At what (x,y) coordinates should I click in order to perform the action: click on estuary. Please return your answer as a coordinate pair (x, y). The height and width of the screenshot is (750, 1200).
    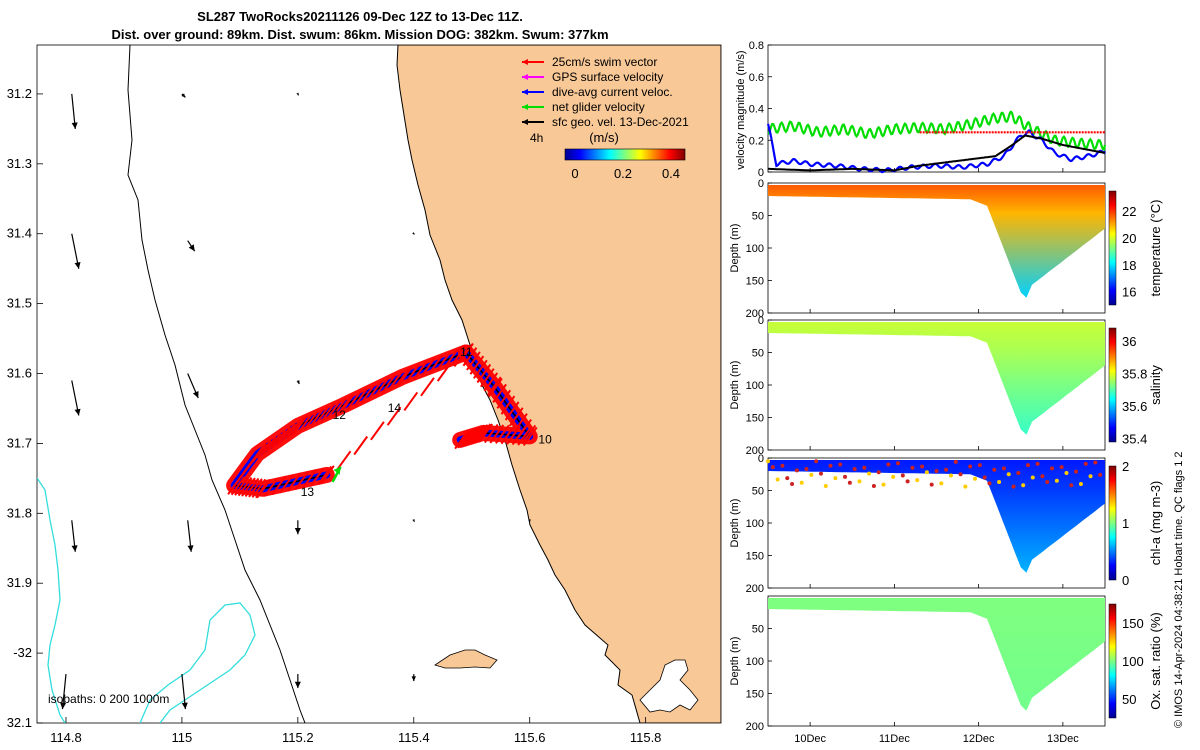
    Looking at the image, I should click on (669, 686).